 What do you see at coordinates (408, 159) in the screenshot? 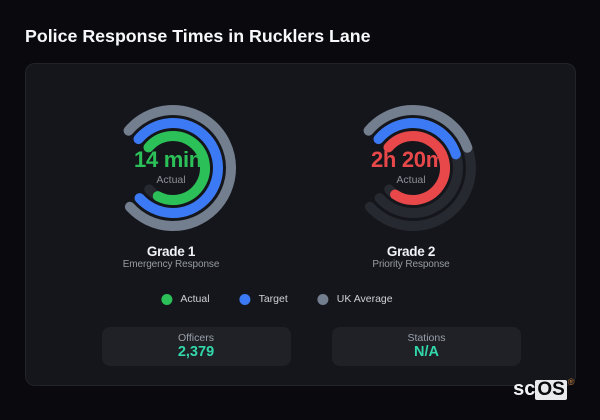
I see `gauge-2-value: 2h 20m` at bounding box center [408, 159].